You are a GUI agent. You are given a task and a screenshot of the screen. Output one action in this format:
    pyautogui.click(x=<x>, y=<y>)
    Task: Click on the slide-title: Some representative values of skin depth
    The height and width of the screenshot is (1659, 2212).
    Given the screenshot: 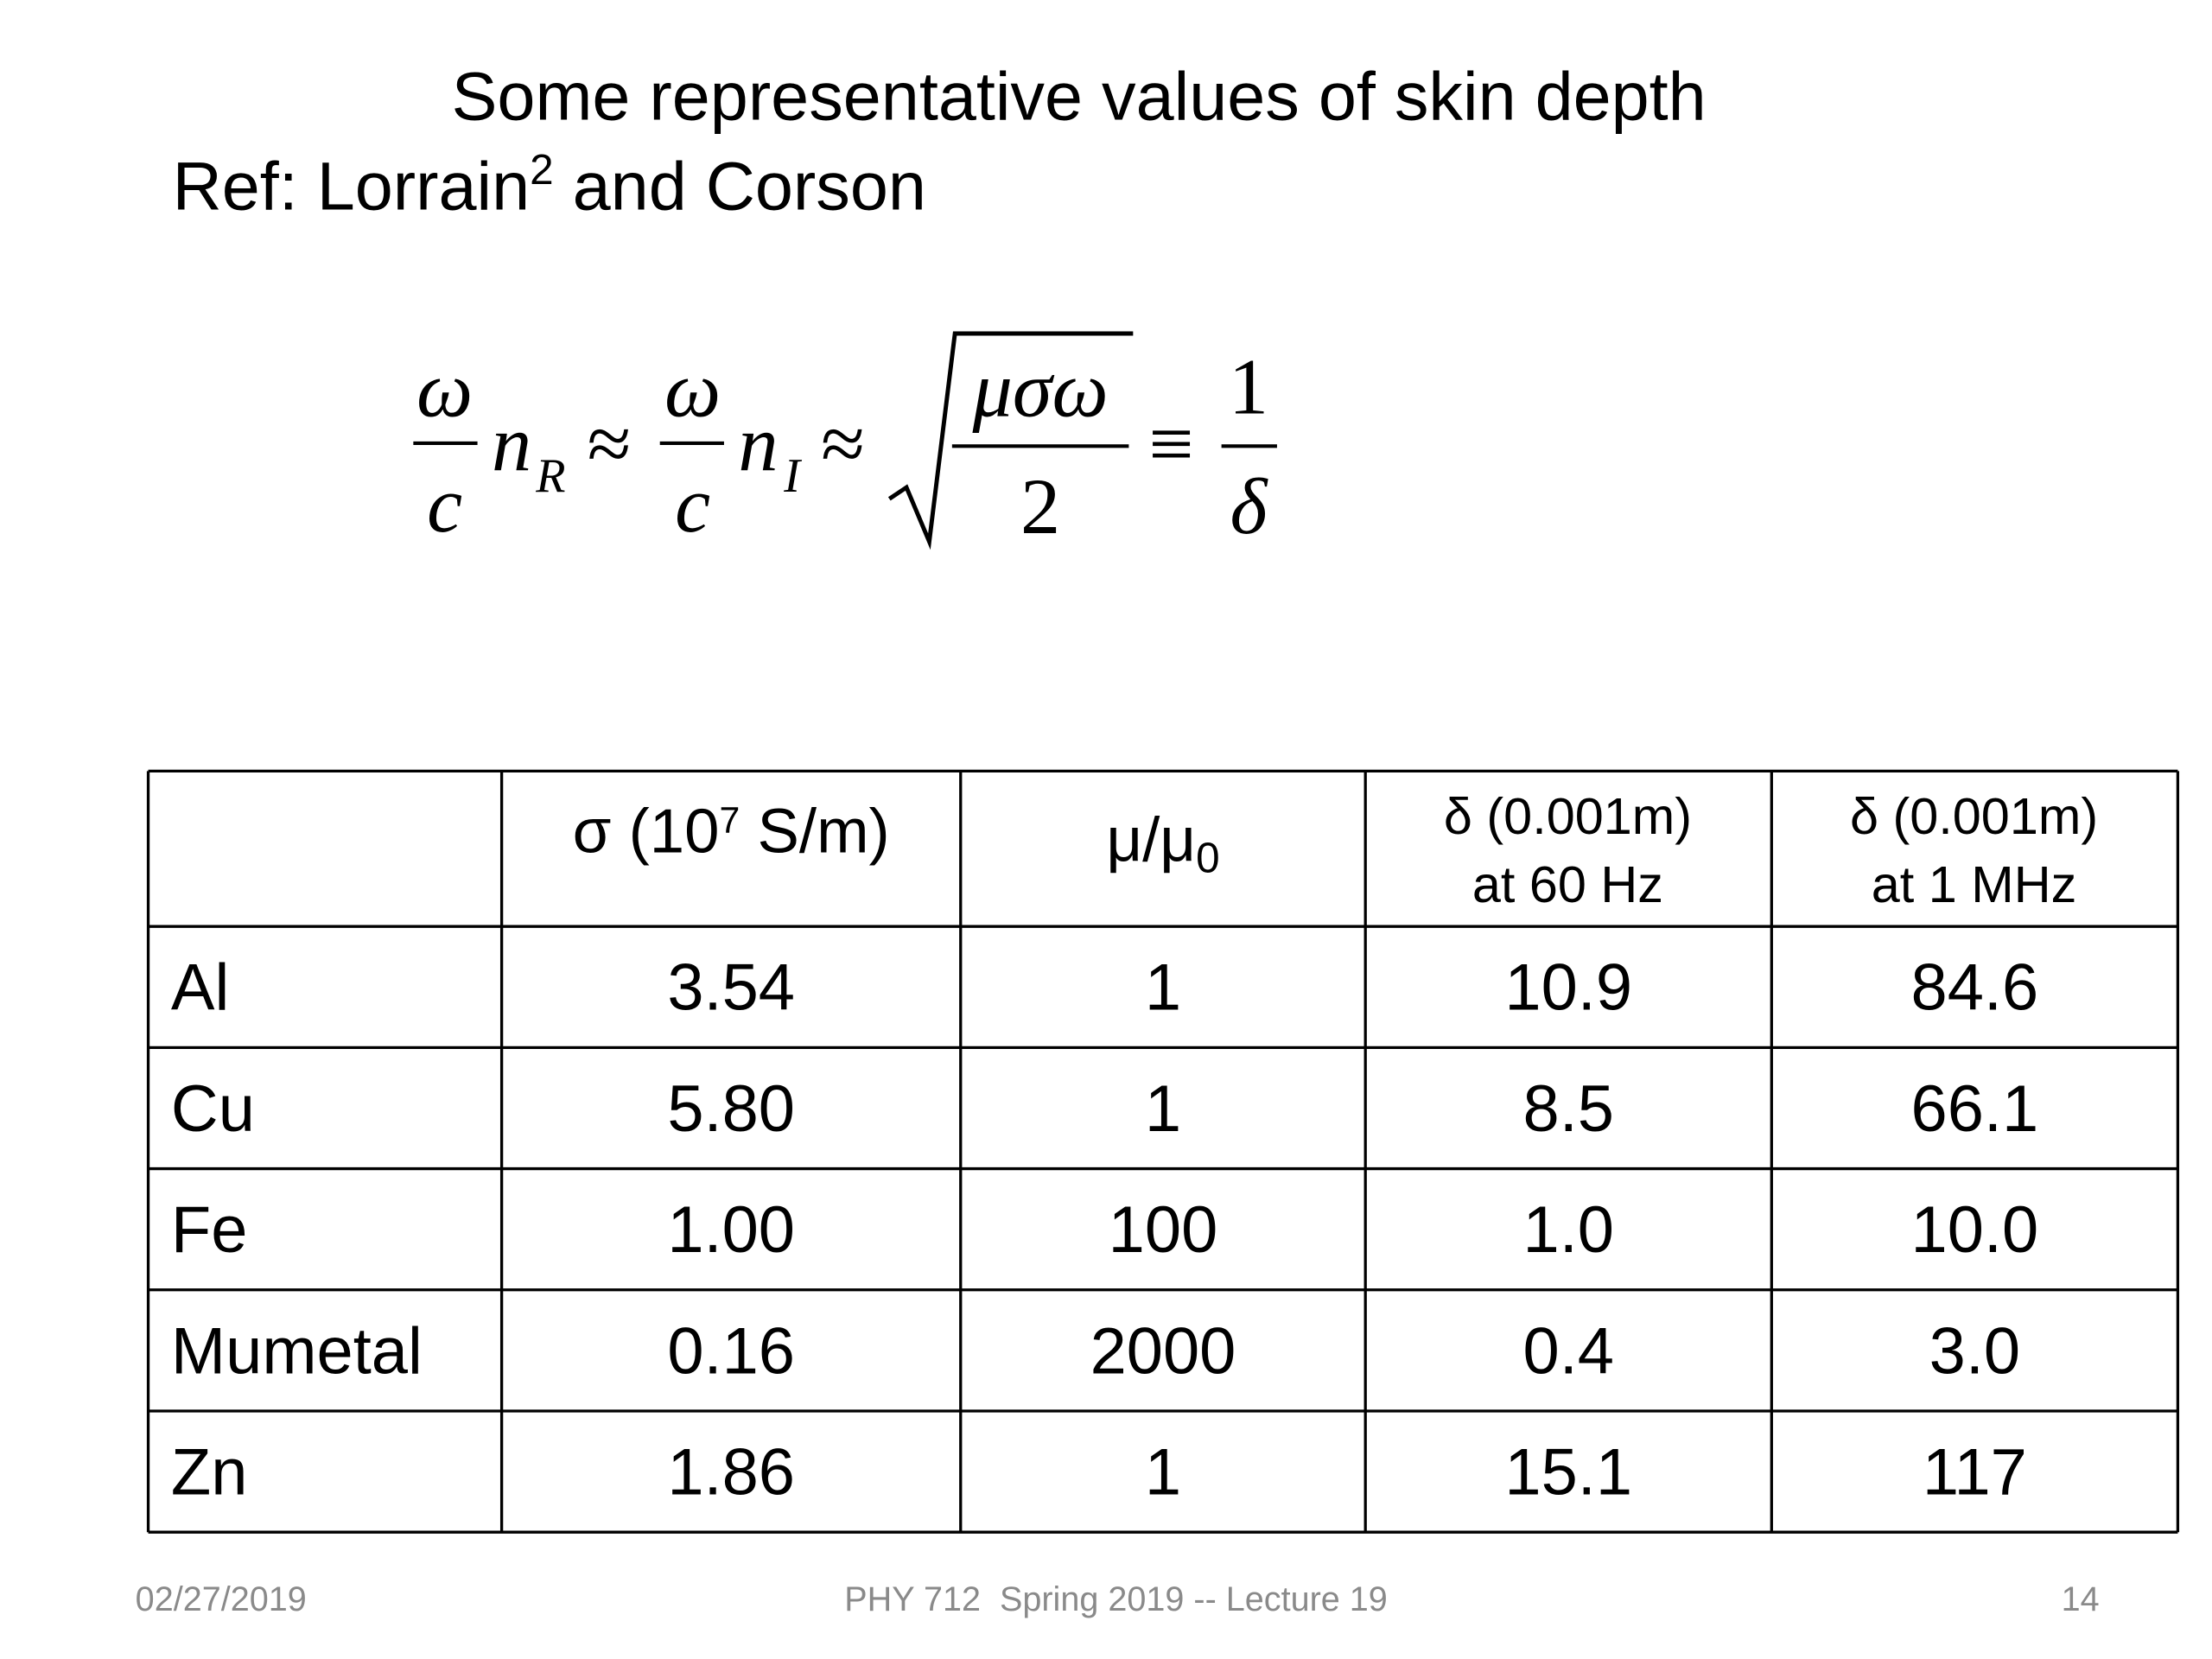 What is the action you would take?
    pyautogui.click(x=1079, y=96)
    